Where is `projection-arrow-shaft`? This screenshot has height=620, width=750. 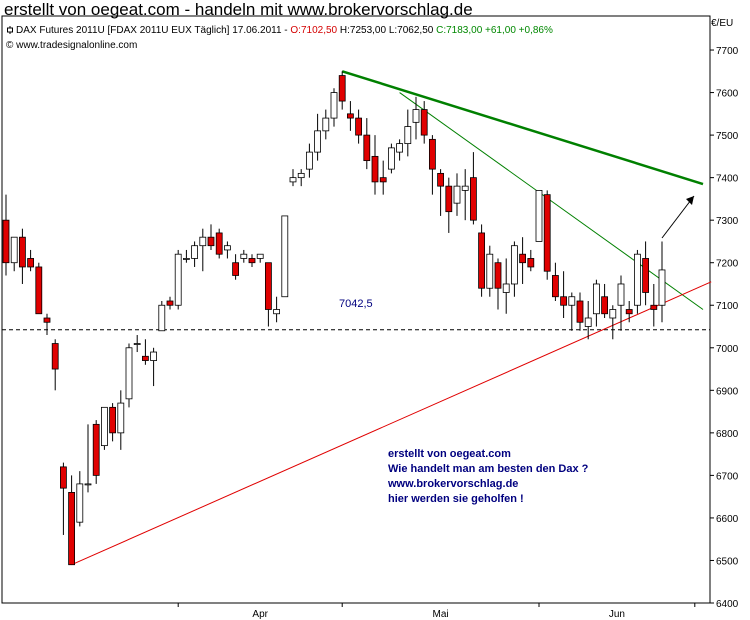 projection-arrow-shaft is located at coordinates (678, 217).